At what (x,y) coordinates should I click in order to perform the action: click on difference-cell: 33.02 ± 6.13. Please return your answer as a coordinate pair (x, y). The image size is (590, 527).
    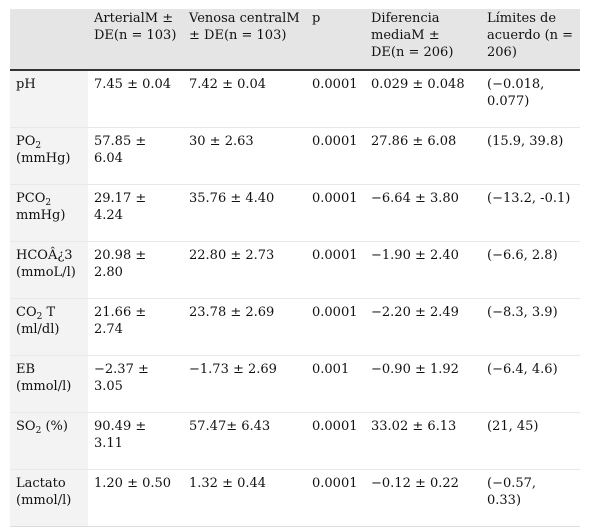
    Looking at the image, I should click on (423, 441).